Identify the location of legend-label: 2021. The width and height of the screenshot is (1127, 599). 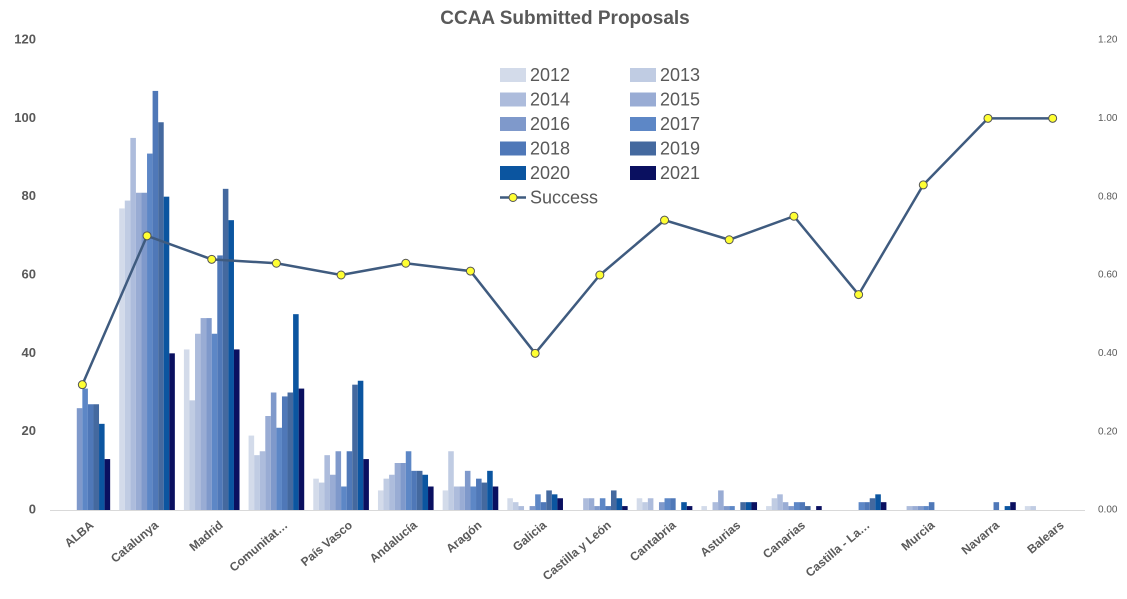
(680, 173).